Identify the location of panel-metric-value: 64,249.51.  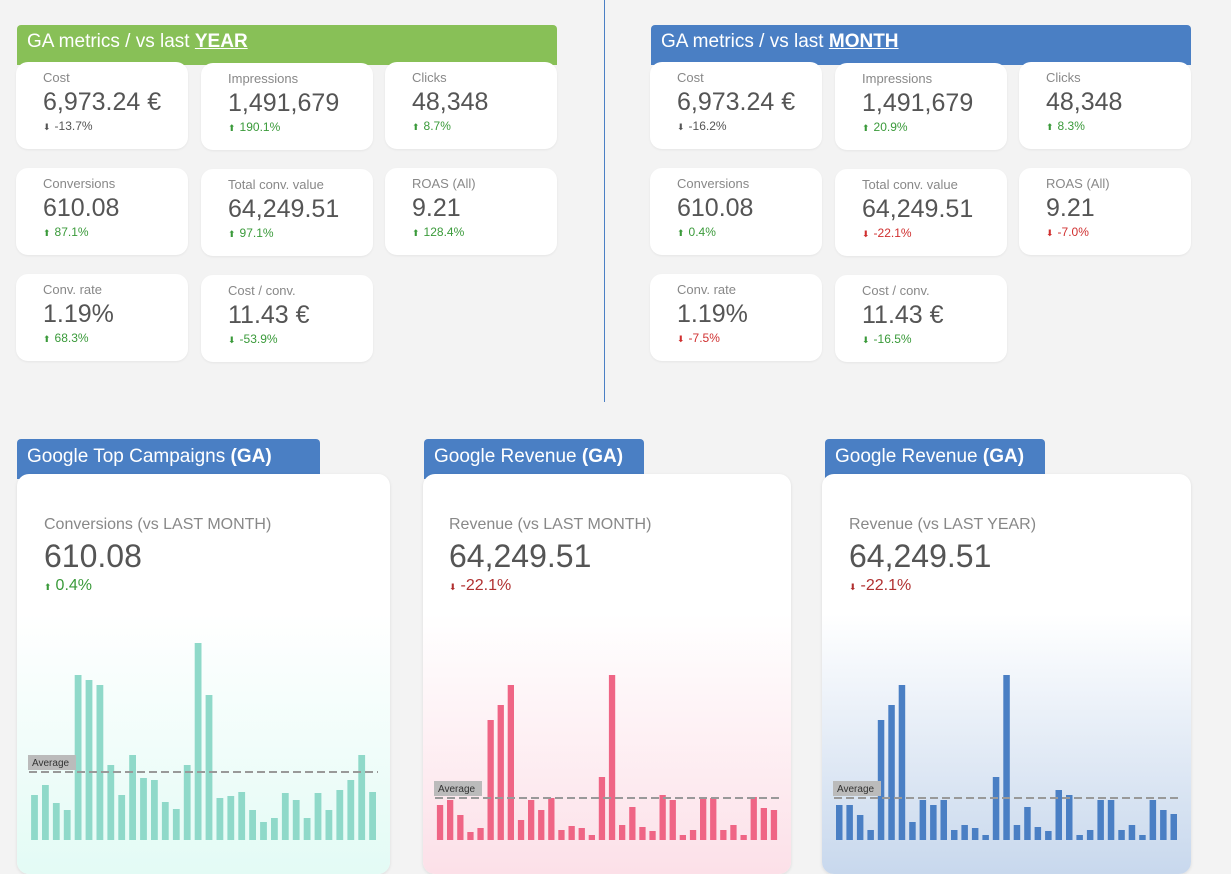
(920, 556).